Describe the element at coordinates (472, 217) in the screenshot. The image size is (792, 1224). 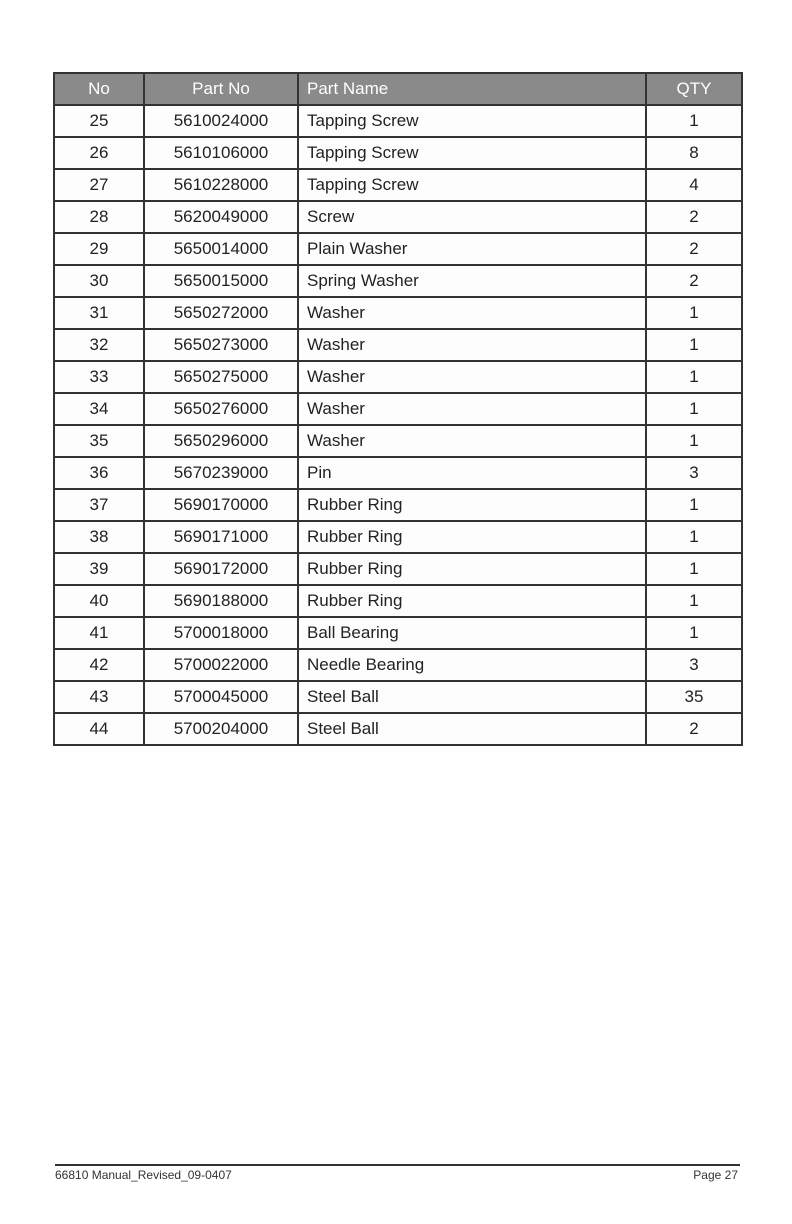
I see `cell-part-name: Screw` at that location.